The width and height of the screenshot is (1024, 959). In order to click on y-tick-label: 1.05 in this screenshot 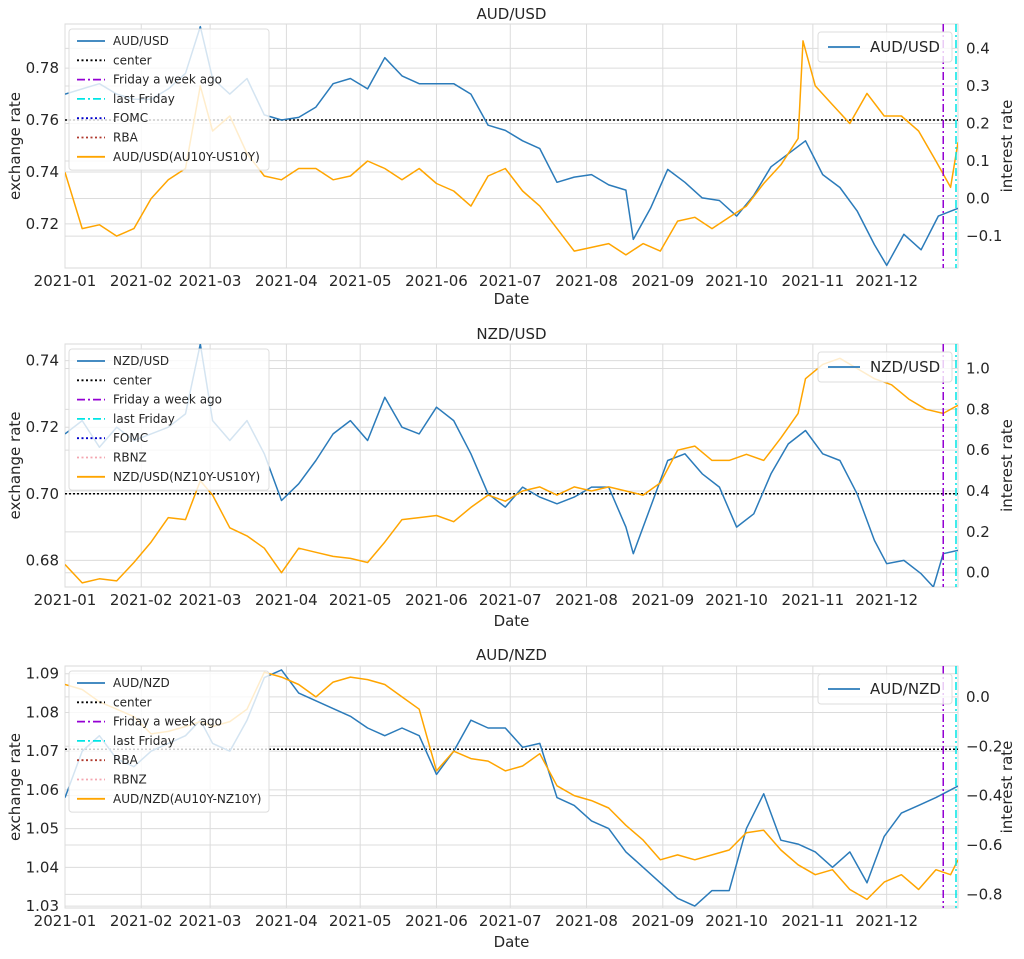, I will do `click(42, 829)`.